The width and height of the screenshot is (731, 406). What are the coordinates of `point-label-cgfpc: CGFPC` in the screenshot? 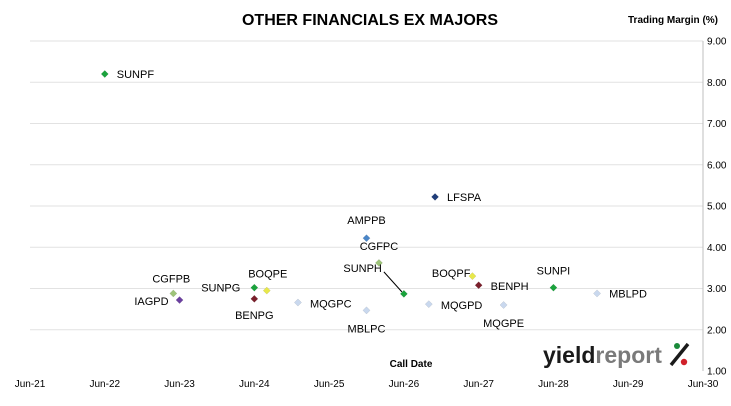 It's located at (379, 247).